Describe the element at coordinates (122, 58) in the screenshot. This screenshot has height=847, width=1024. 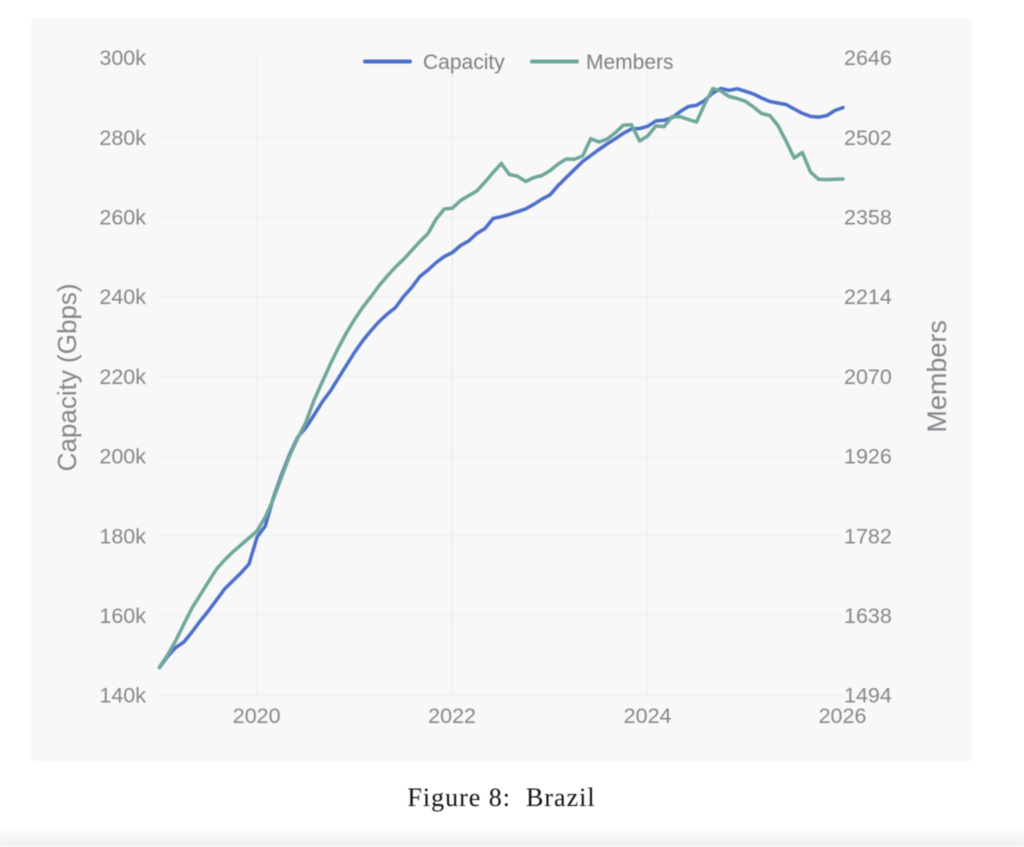
I see `svg-text: 300k` at that location.